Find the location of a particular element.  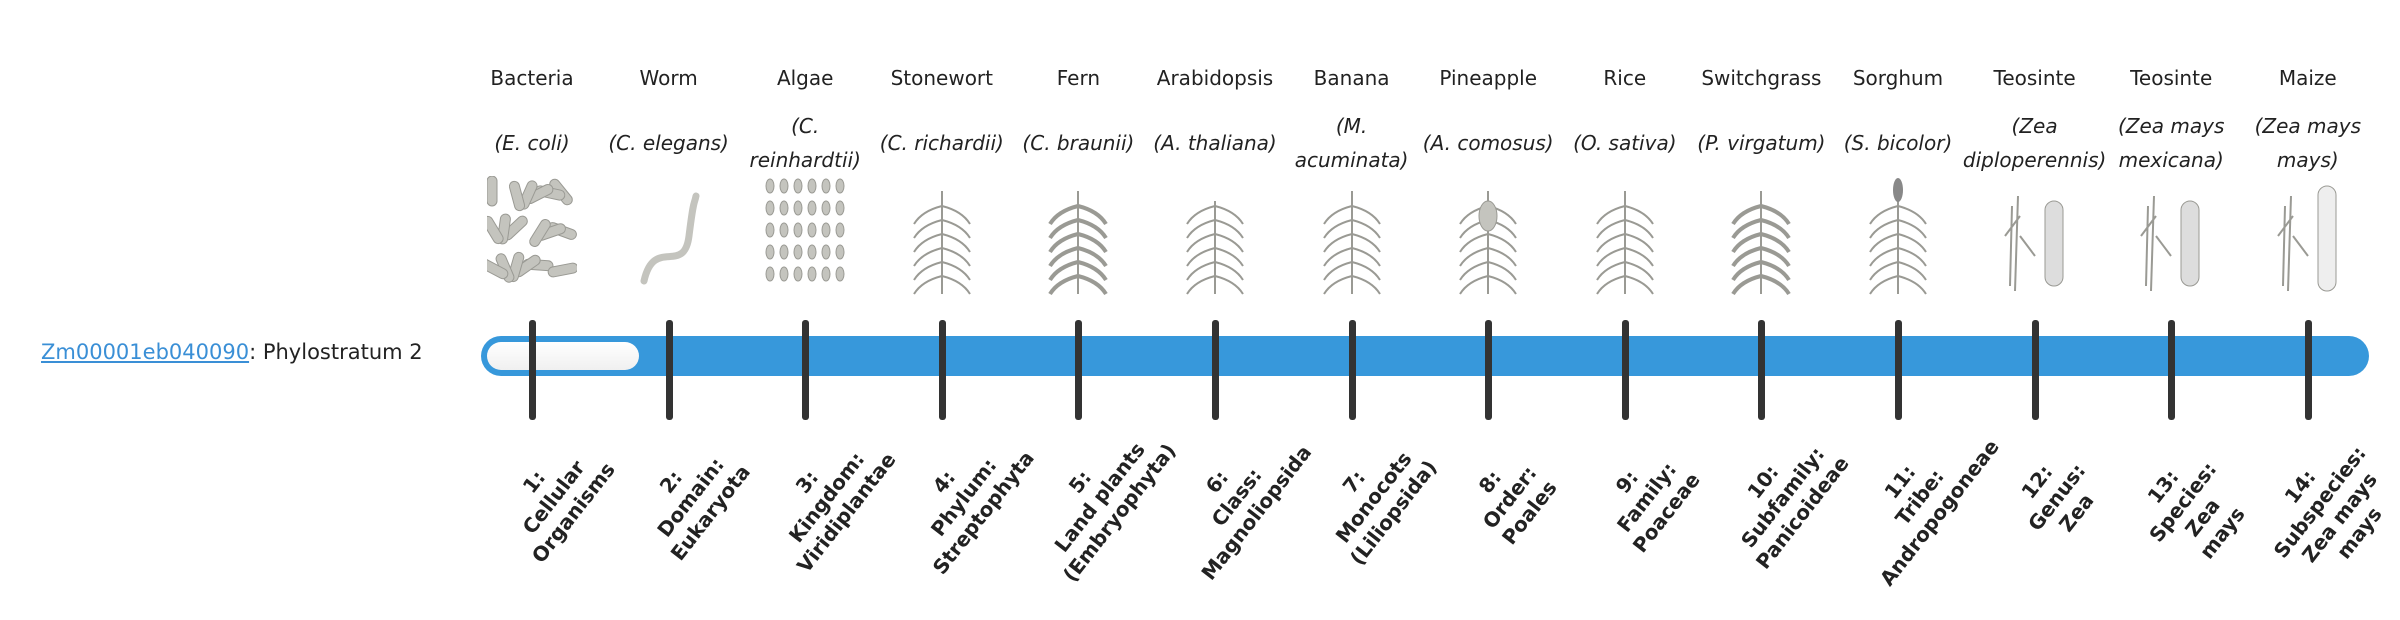

algae-illustration-svg is located at coordinates (805, 230).